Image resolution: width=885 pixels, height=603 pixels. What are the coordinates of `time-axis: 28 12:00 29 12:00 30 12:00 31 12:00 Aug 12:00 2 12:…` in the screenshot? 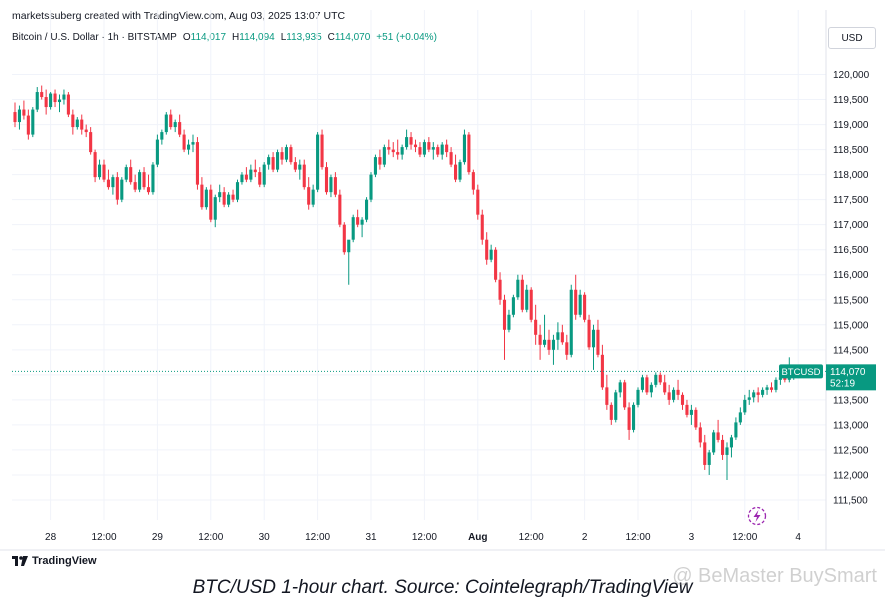 It's located at (423, 537).